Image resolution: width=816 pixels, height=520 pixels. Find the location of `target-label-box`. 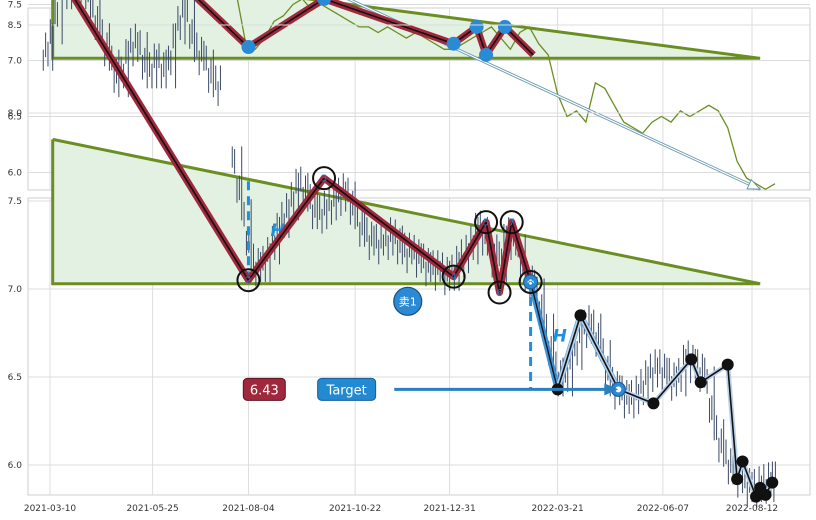

target-label-box is located at coordinates (347, 389).